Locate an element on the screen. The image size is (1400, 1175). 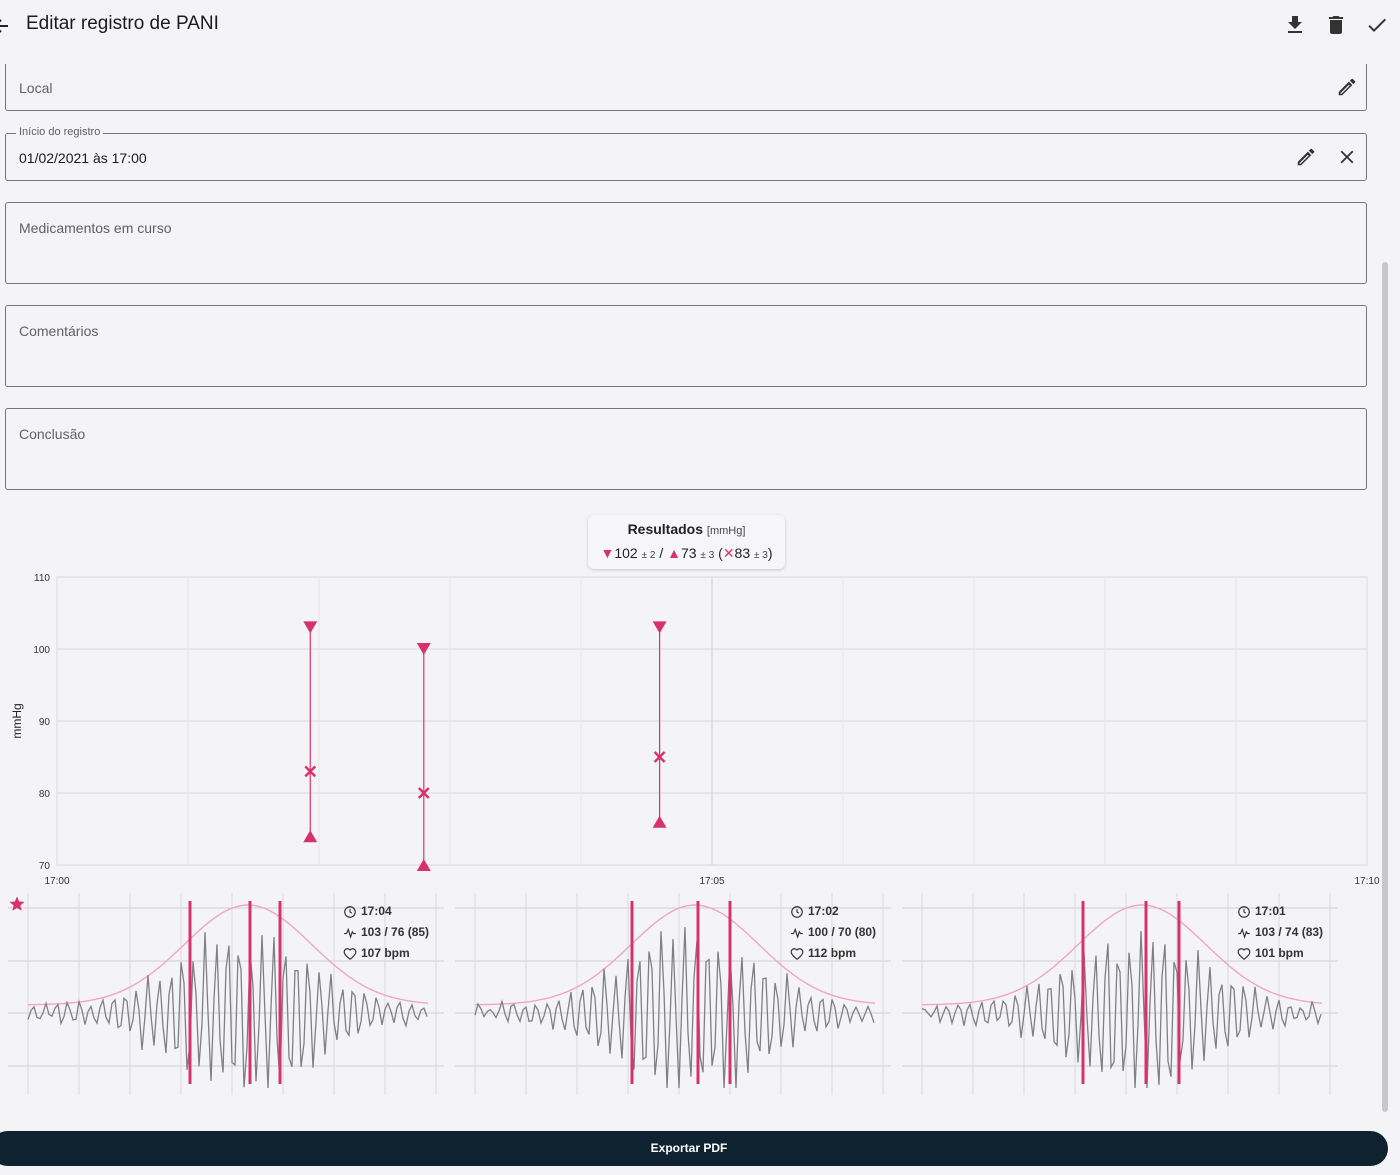
conclusion-placeholder: Conclusão is located at coordinates (52, 434).